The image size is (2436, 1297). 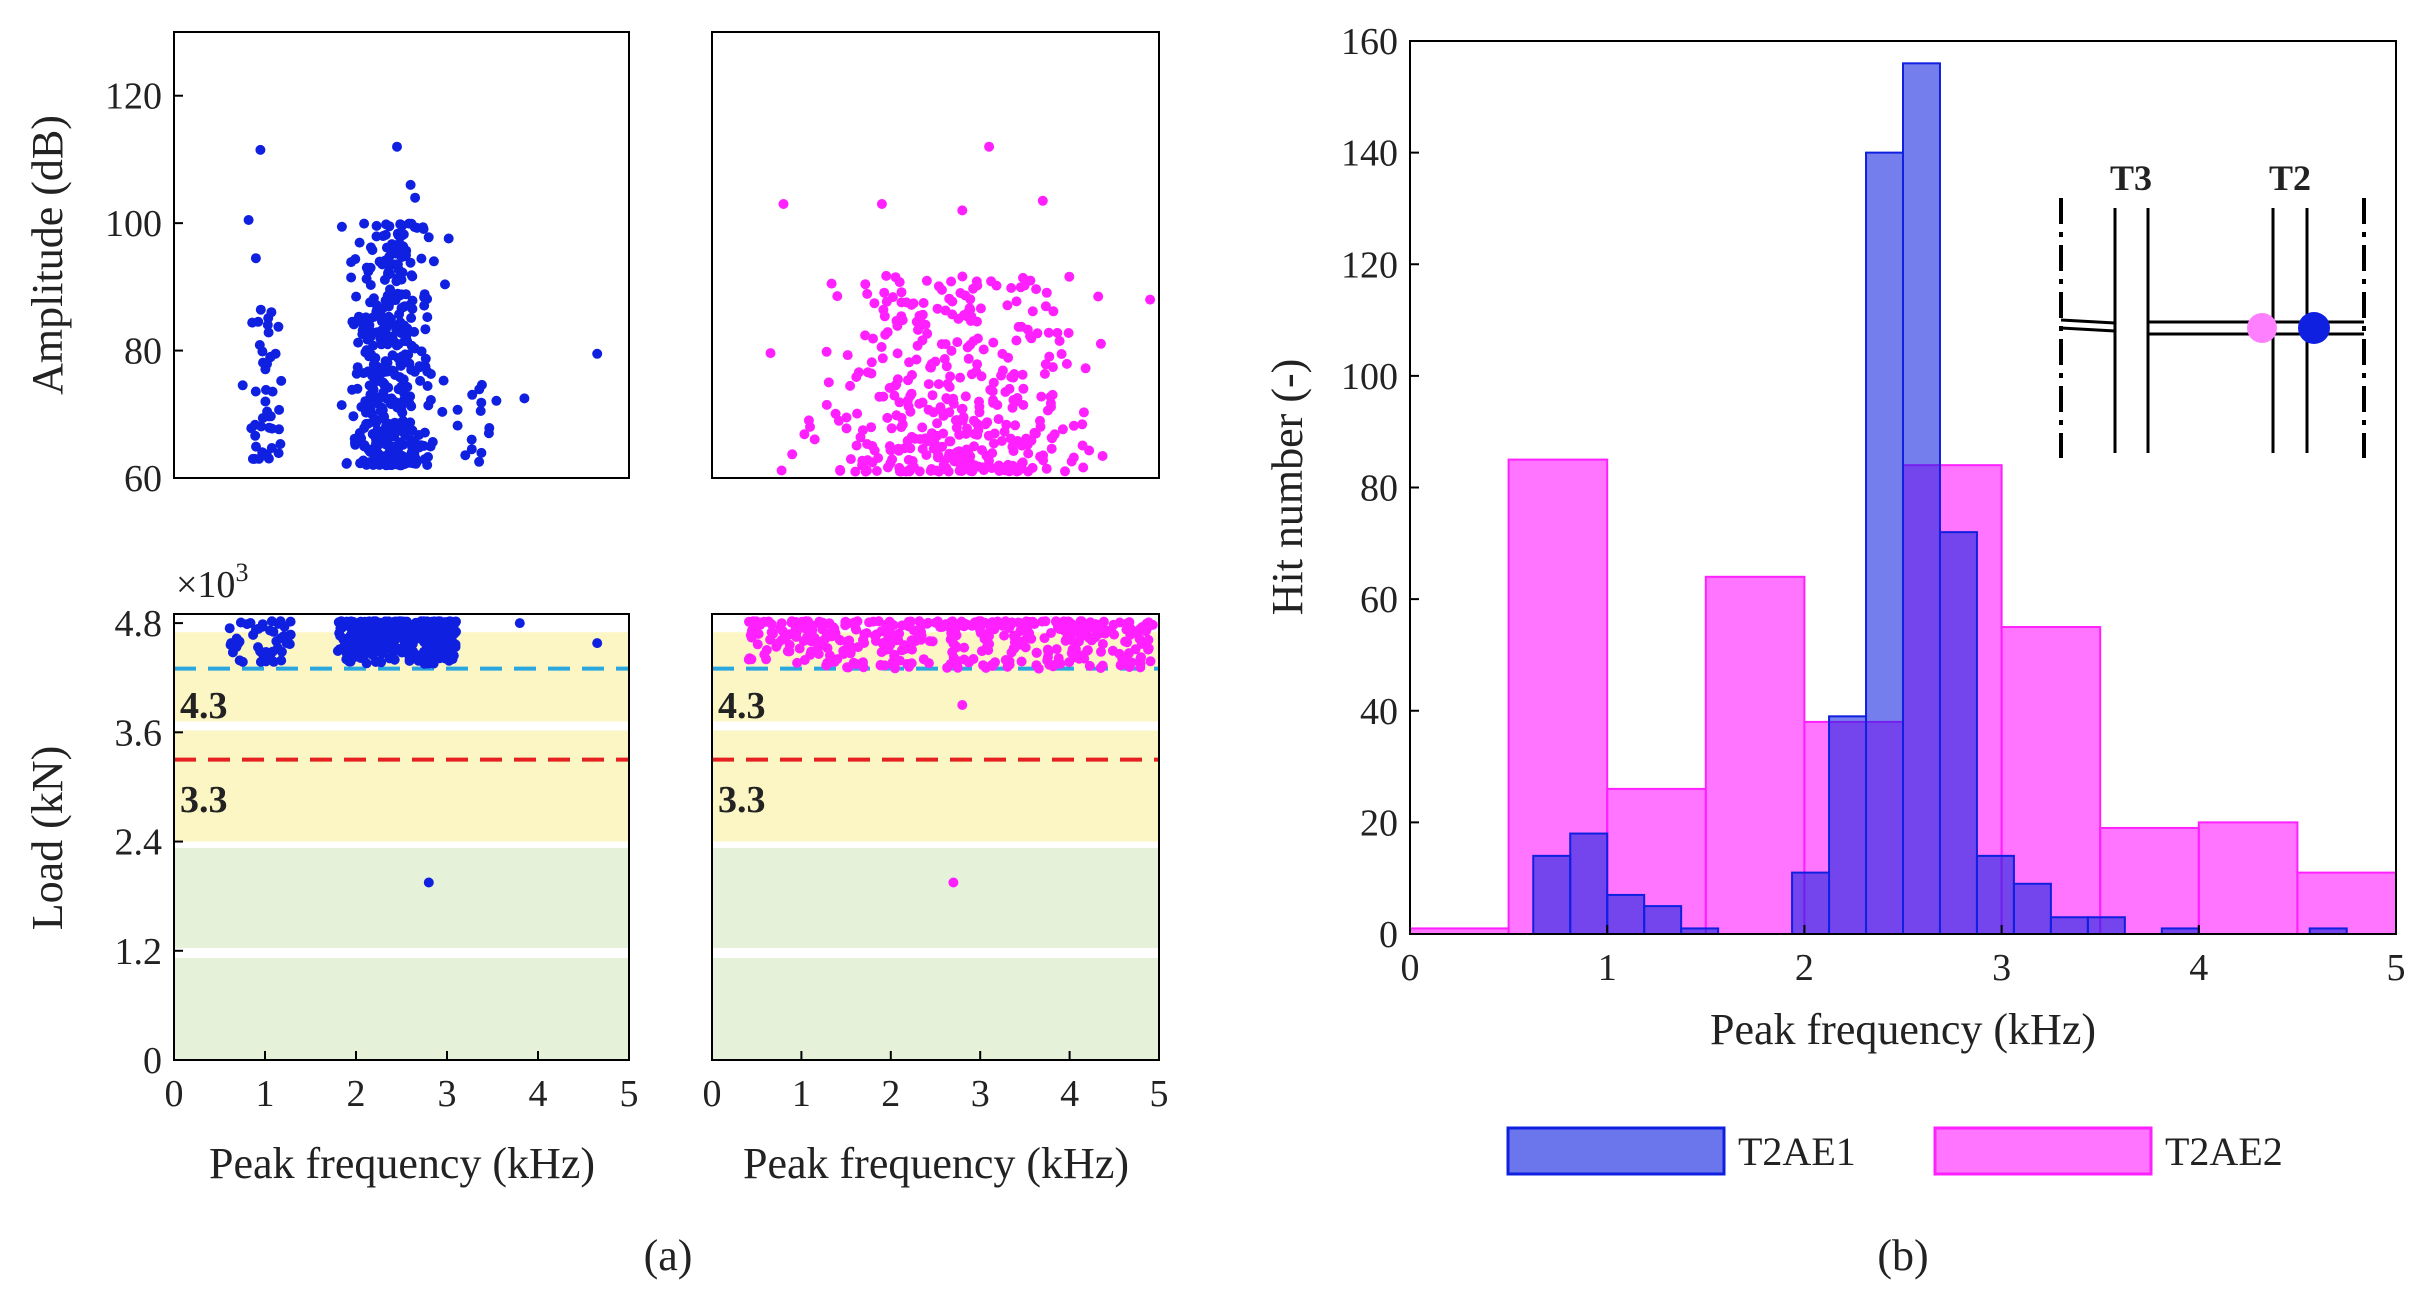 What do you see at coordinates (2088, 321) in the screenshot?
I see `inset-beam-top-left` at bounding box center [2088, 321].